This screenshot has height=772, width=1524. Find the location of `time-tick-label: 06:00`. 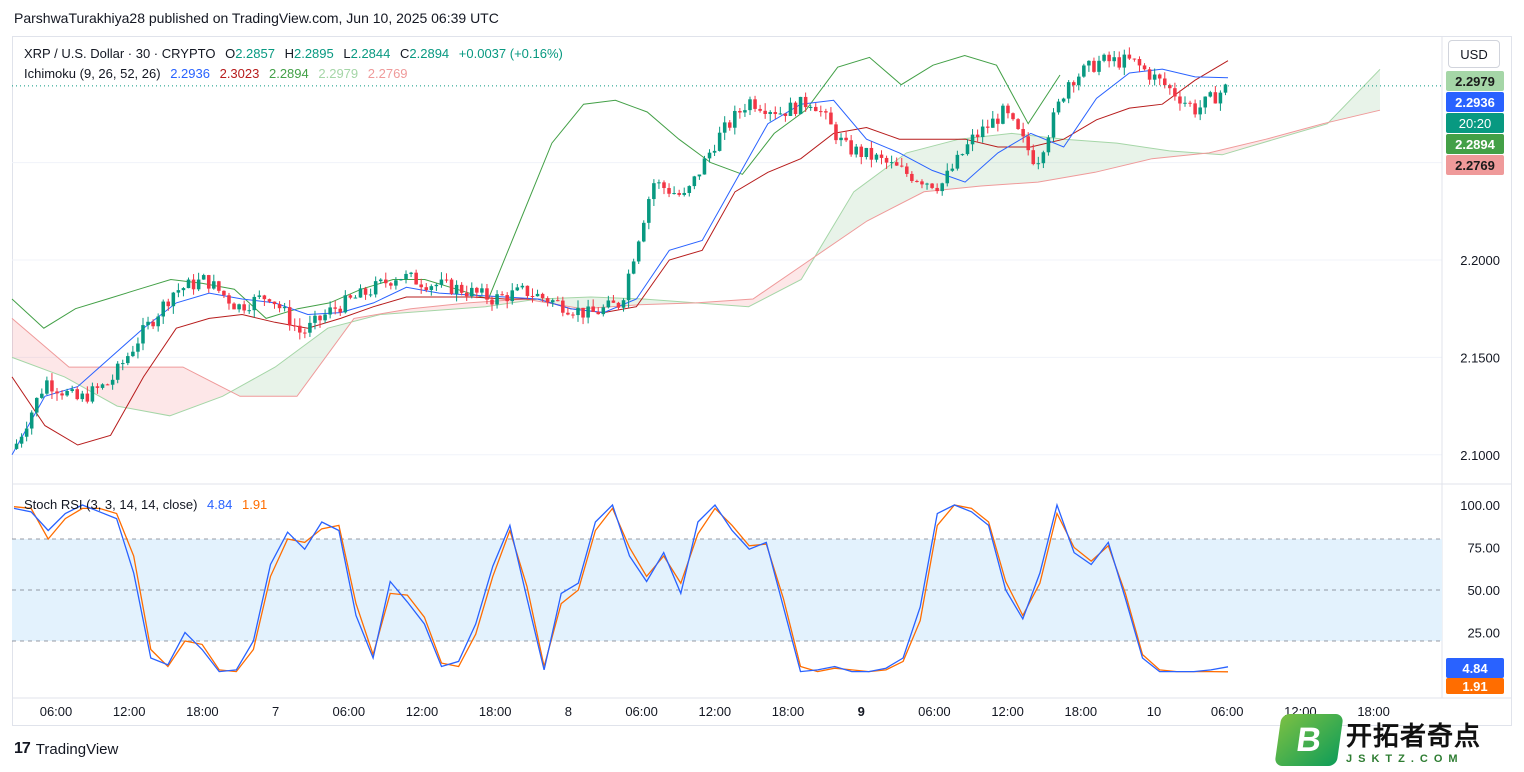

time-tick-label: 06:00 is located at coordinates (349, 711).